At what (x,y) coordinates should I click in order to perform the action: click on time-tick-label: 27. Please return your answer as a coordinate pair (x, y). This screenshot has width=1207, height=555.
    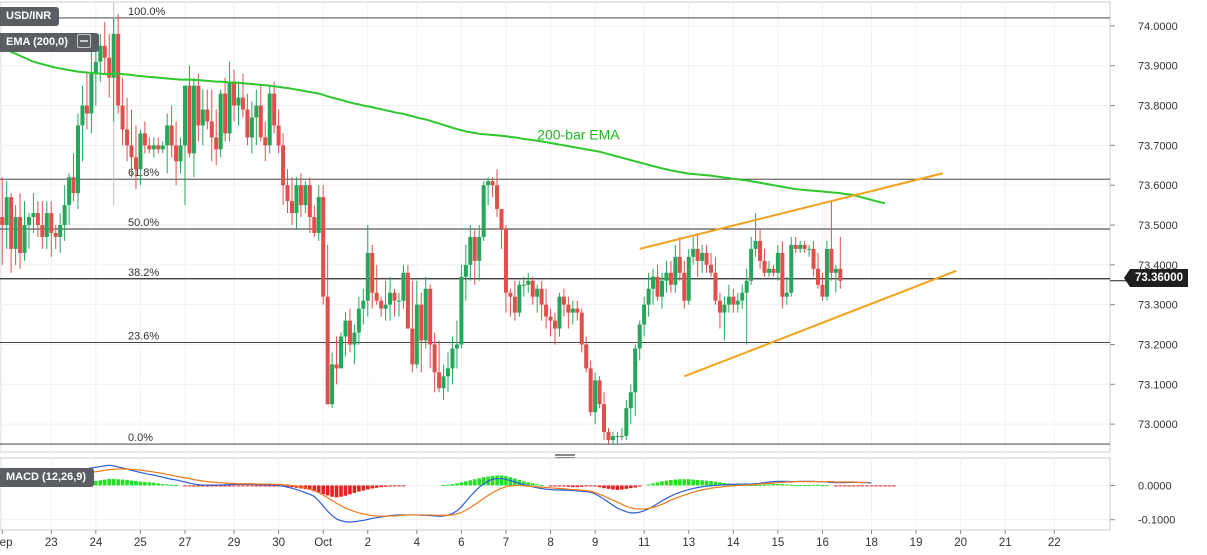
    Looking at the image, I should click on (185, 543).